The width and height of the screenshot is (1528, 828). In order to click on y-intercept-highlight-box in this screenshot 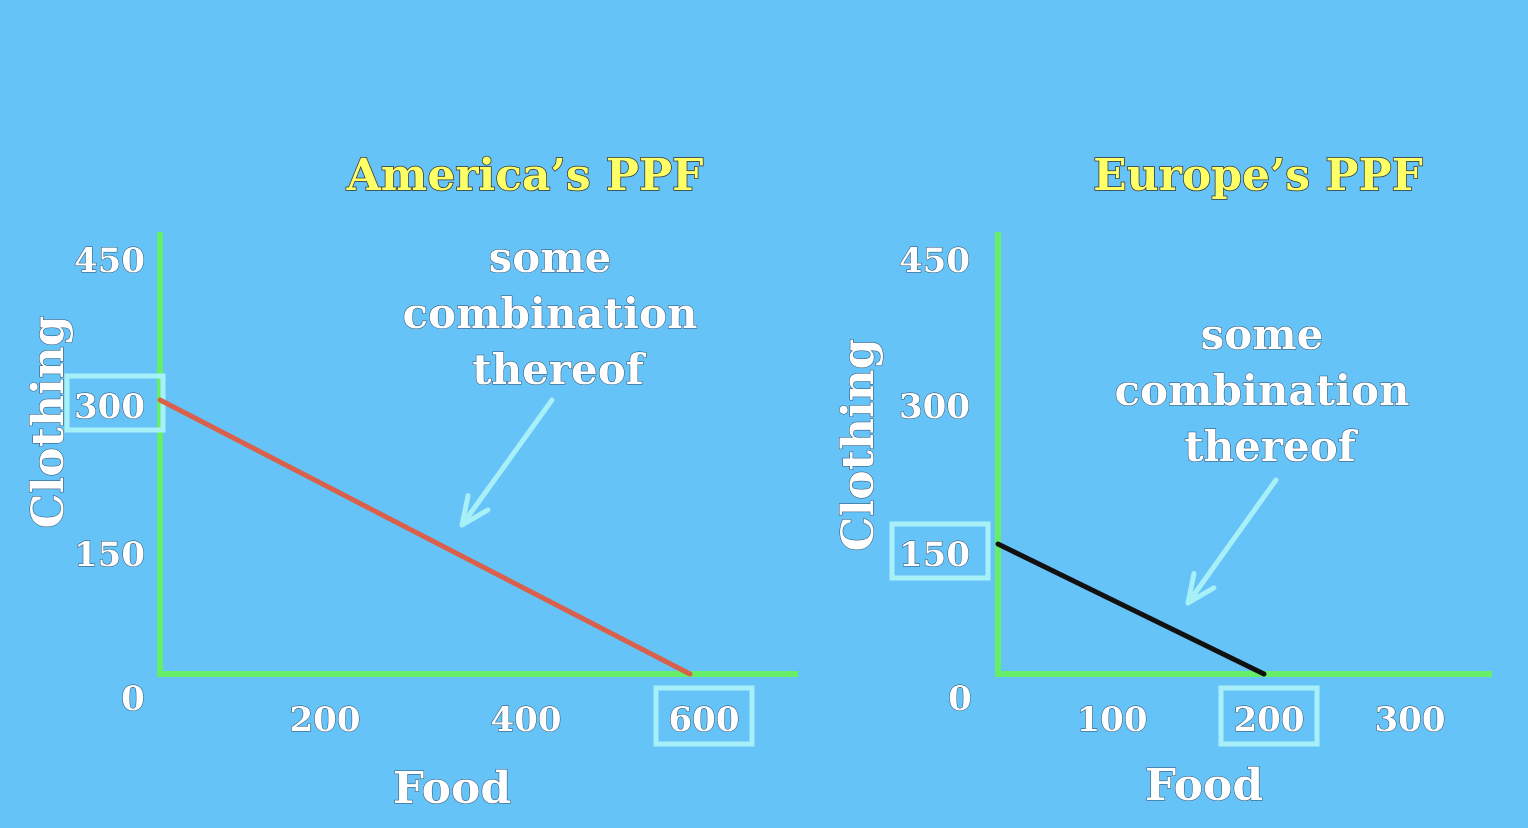, I will do `click(940, 551)`.